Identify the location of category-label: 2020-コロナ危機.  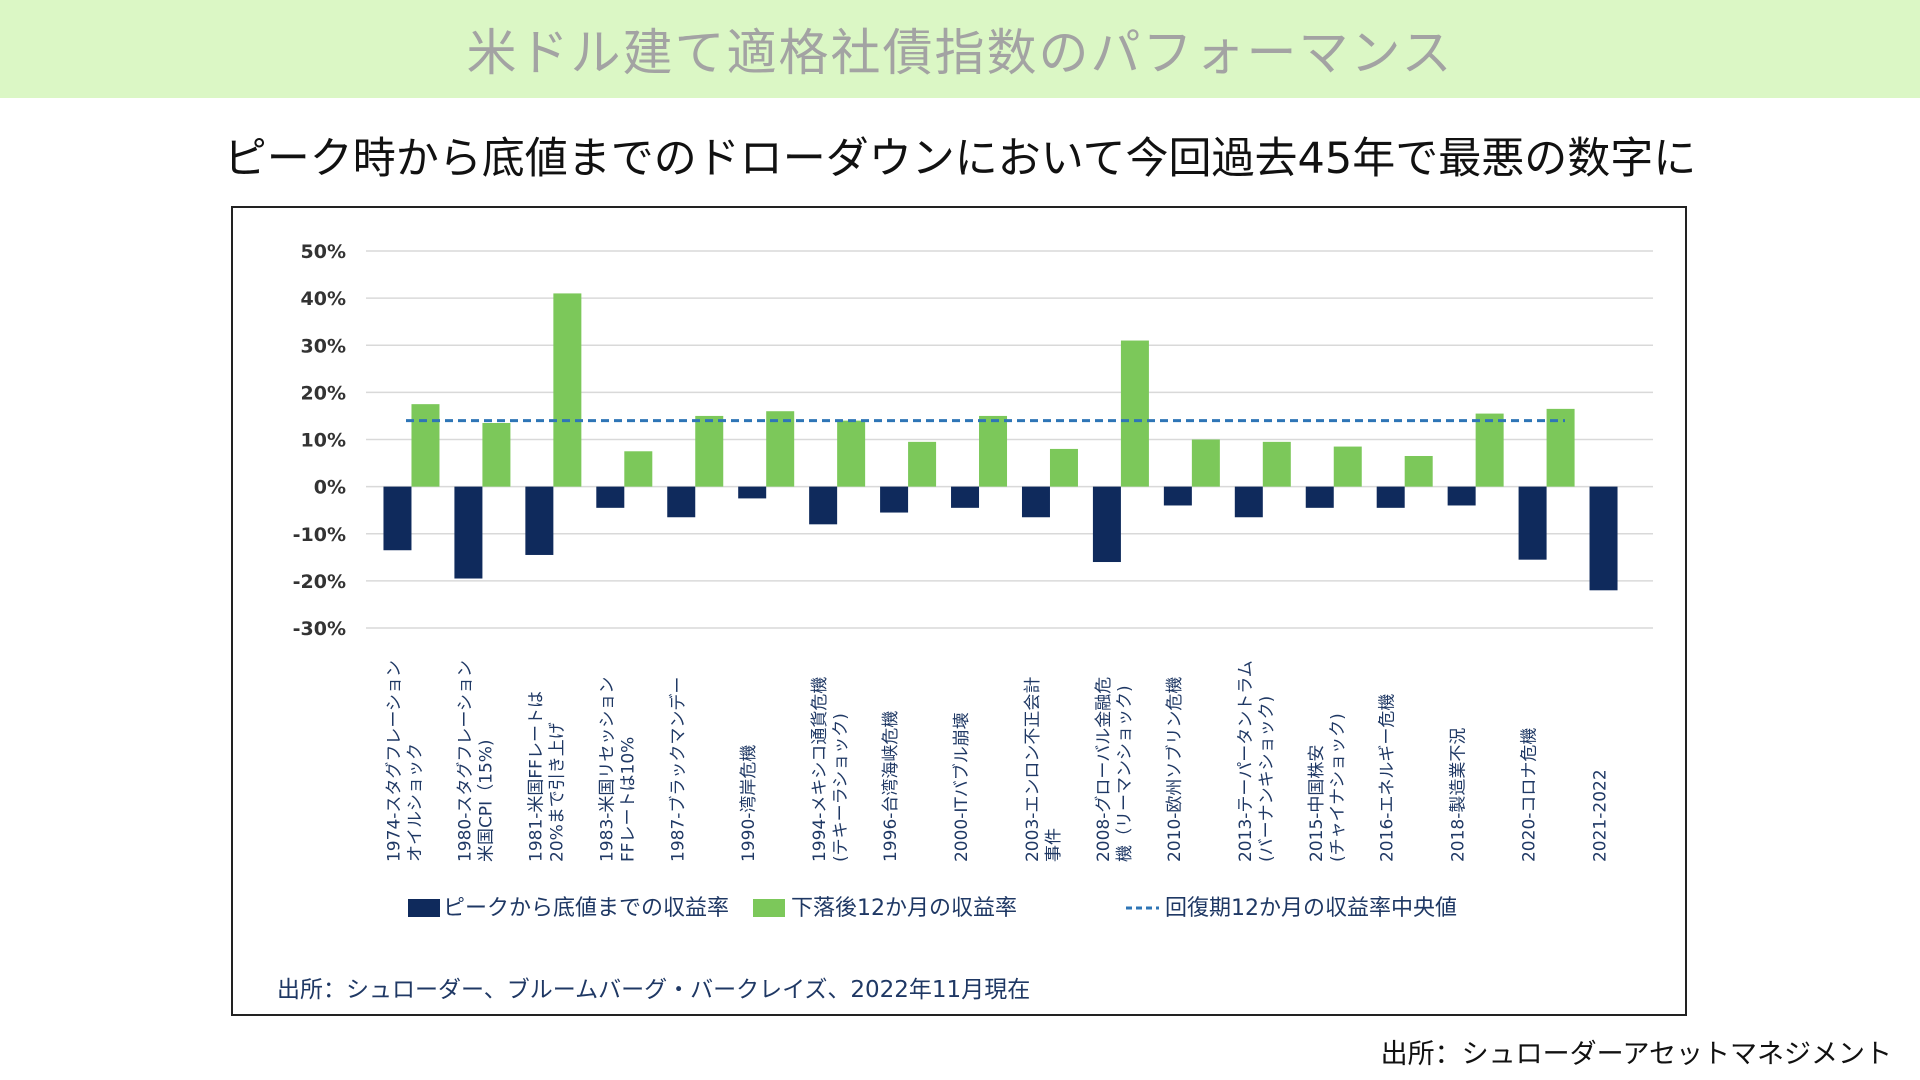
(1530, 795).